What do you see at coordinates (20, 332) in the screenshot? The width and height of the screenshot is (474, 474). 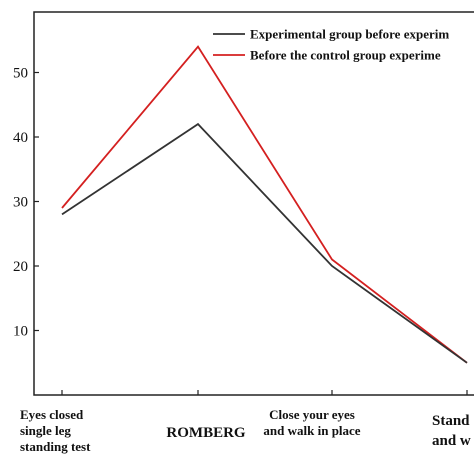 I see `y-tick-label: 10` at bounding box center [20, 332].